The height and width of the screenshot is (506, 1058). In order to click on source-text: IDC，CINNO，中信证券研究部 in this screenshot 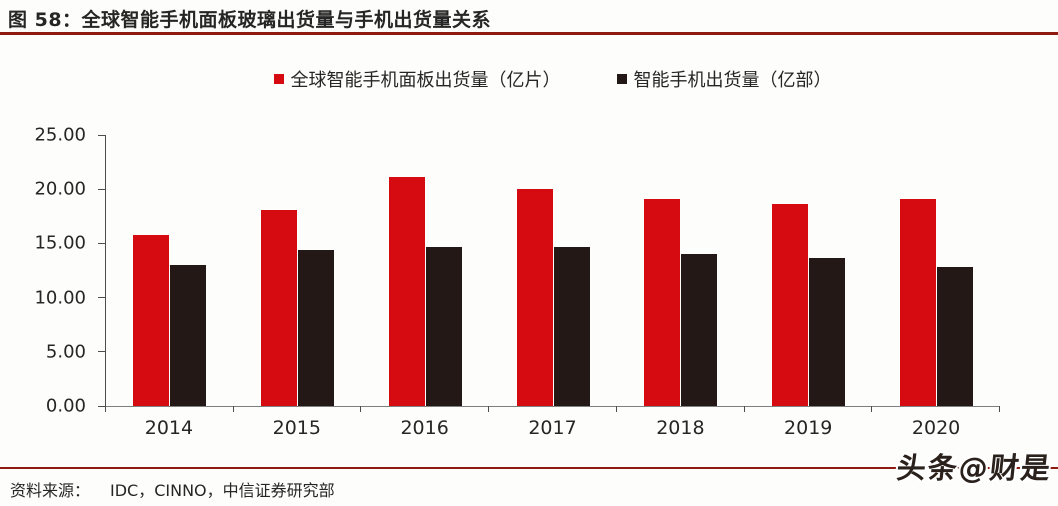, I will do `click(222, 490)`.